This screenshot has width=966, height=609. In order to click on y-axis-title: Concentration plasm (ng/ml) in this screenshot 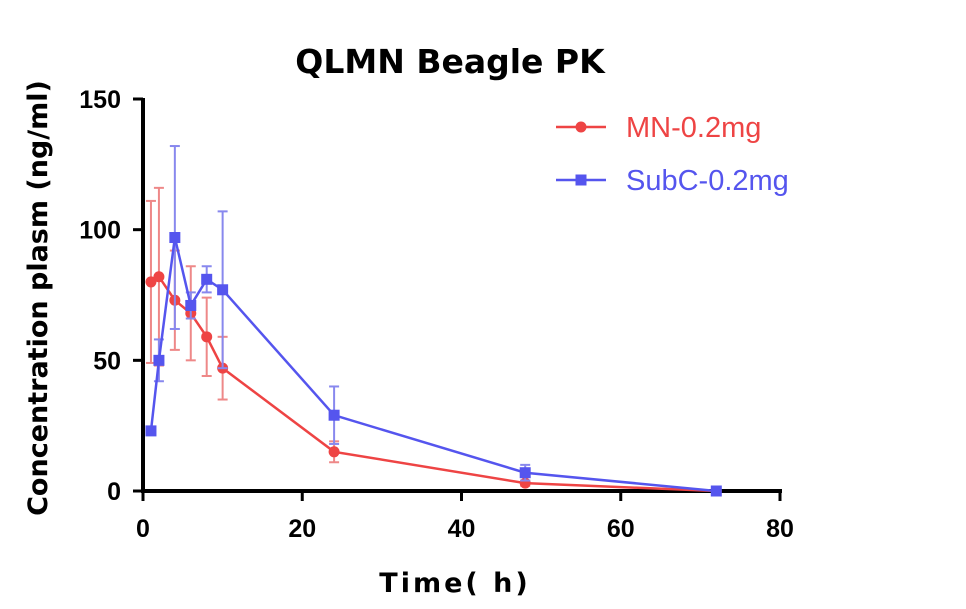, I will do `click(38, 298)`.